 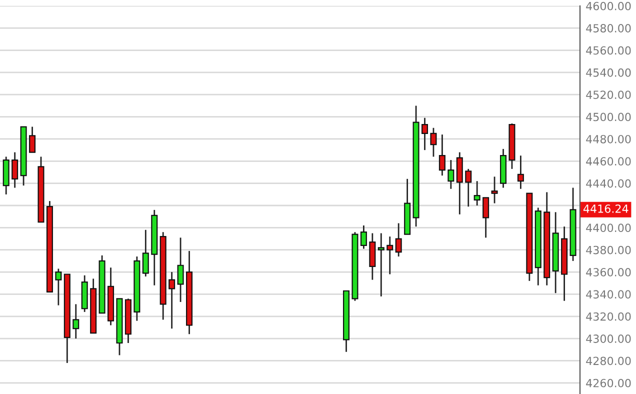 I want to click on y-tick-label: 4540.00, so click(x=608, y=72).